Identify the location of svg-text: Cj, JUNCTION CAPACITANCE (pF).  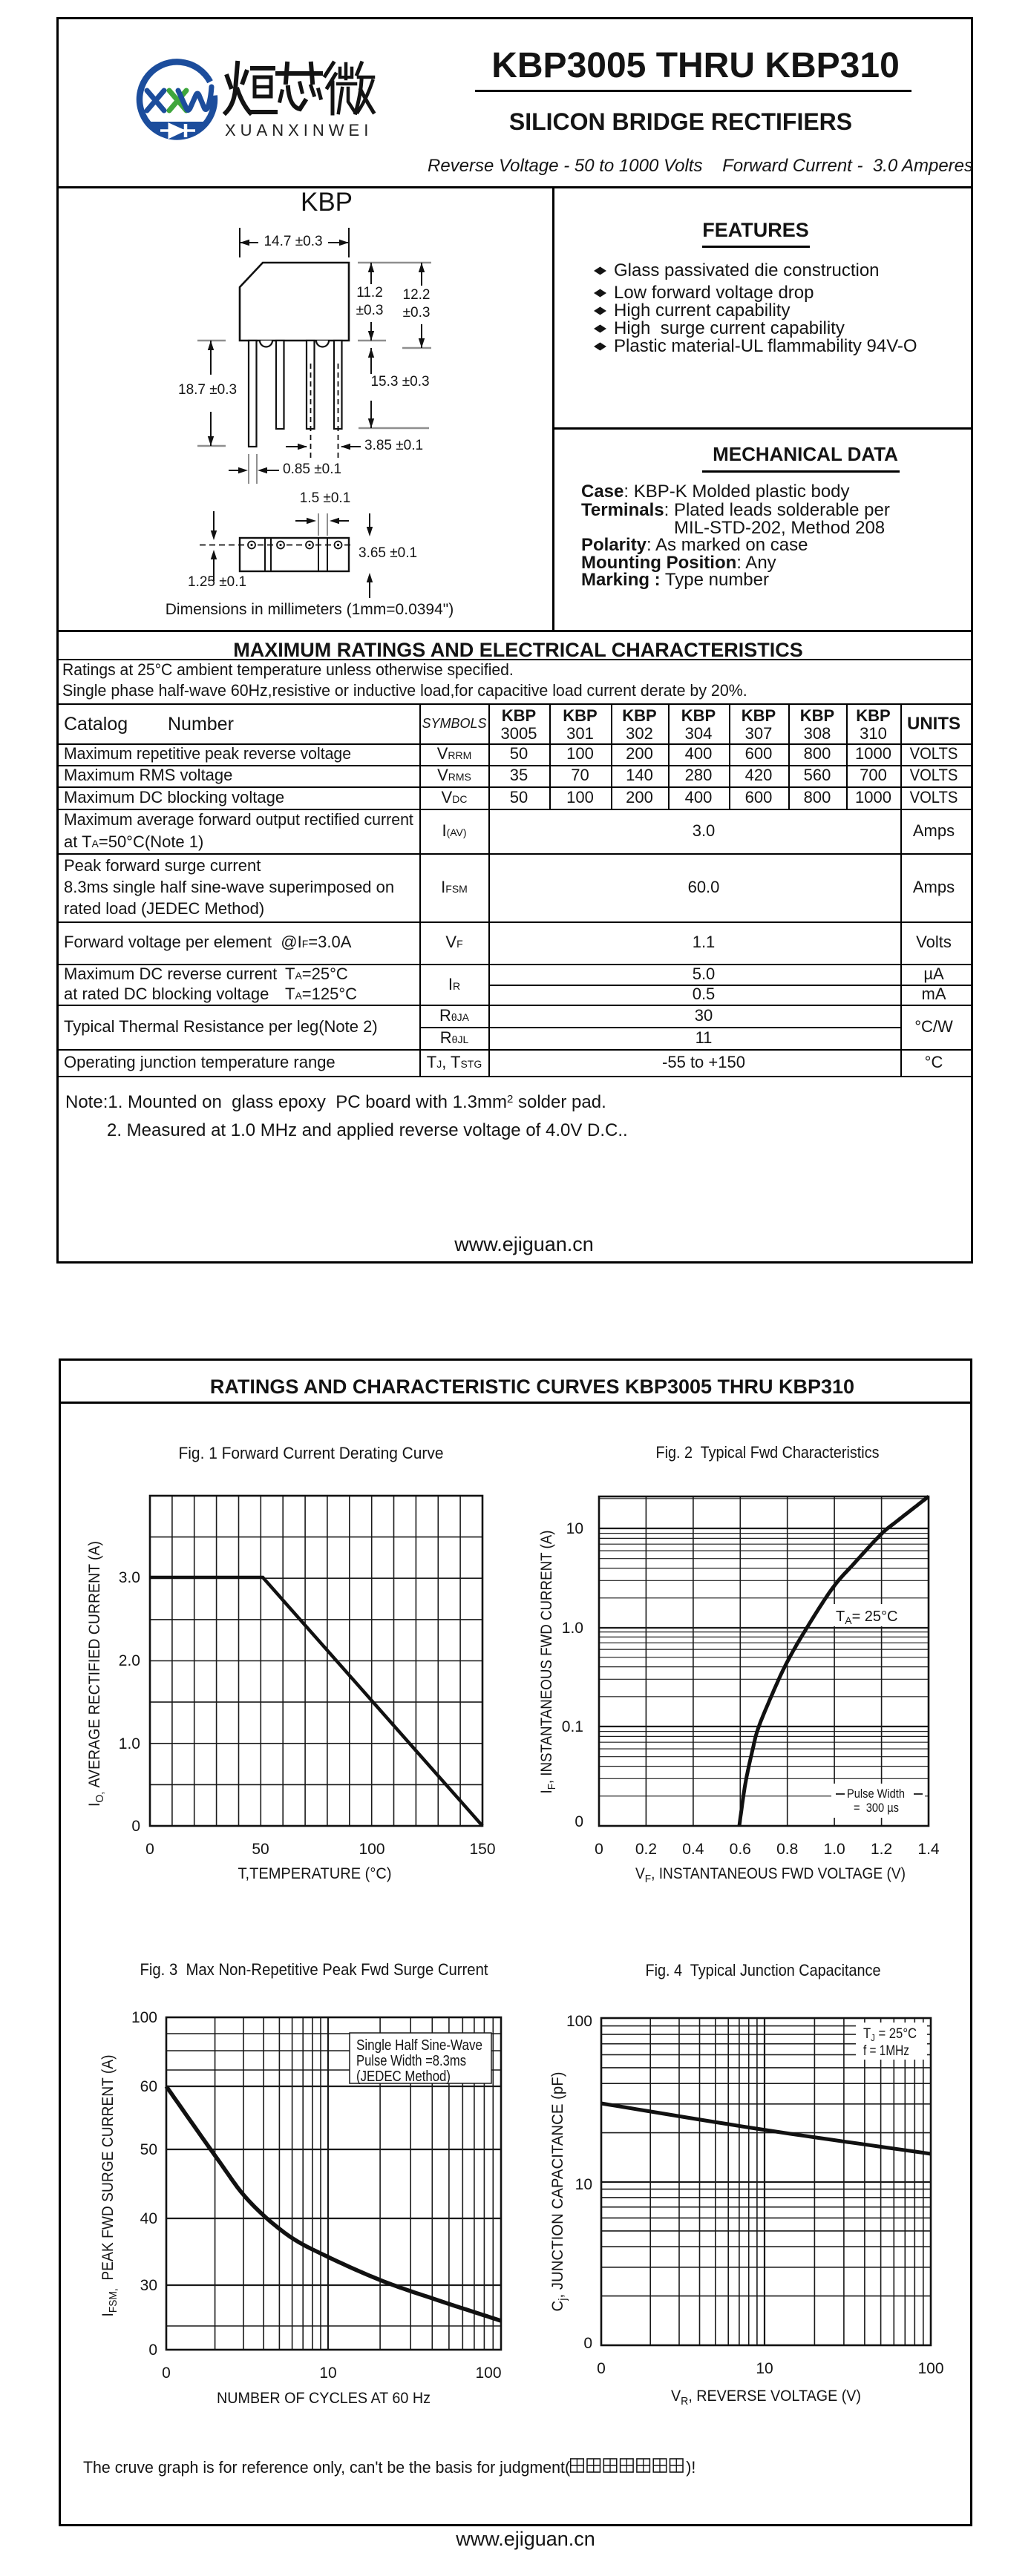
(559, 2192).